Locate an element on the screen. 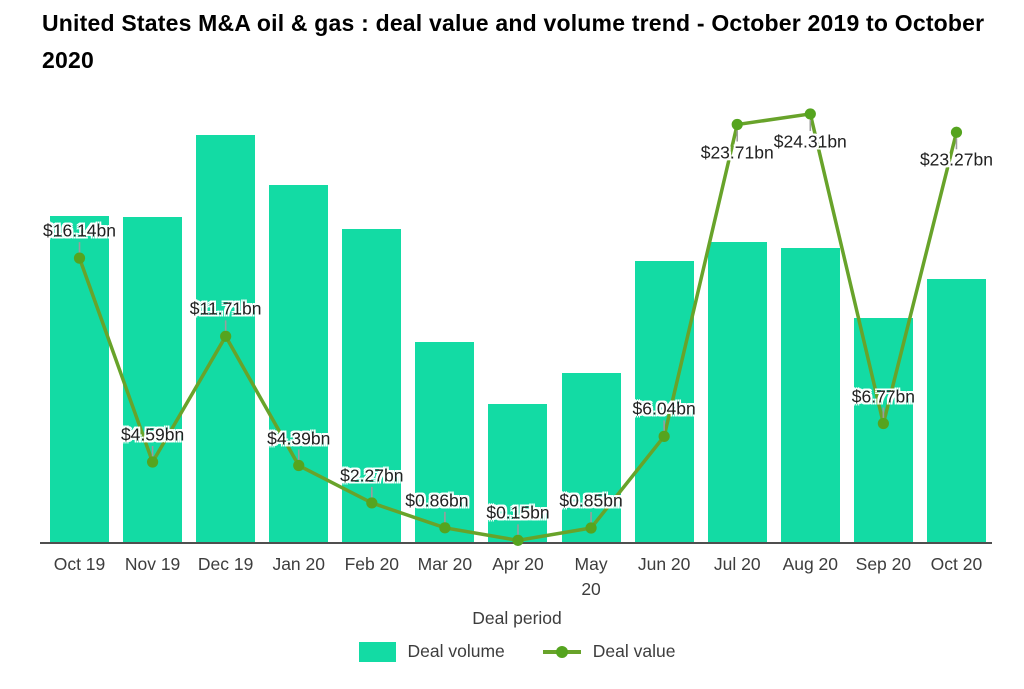 The height and width of the screenshot is (689, 1024). legend-item-deal-volume: Deal volume is located at coordinates (431, 651).